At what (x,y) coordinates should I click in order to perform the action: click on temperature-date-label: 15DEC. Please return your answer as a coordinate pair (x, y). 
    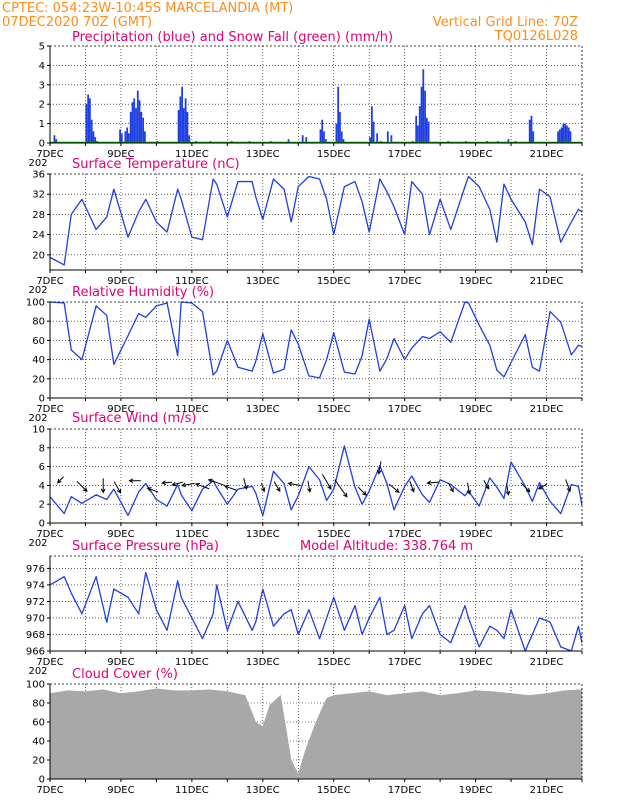
    Looking at the image, I should click on (334, 281).